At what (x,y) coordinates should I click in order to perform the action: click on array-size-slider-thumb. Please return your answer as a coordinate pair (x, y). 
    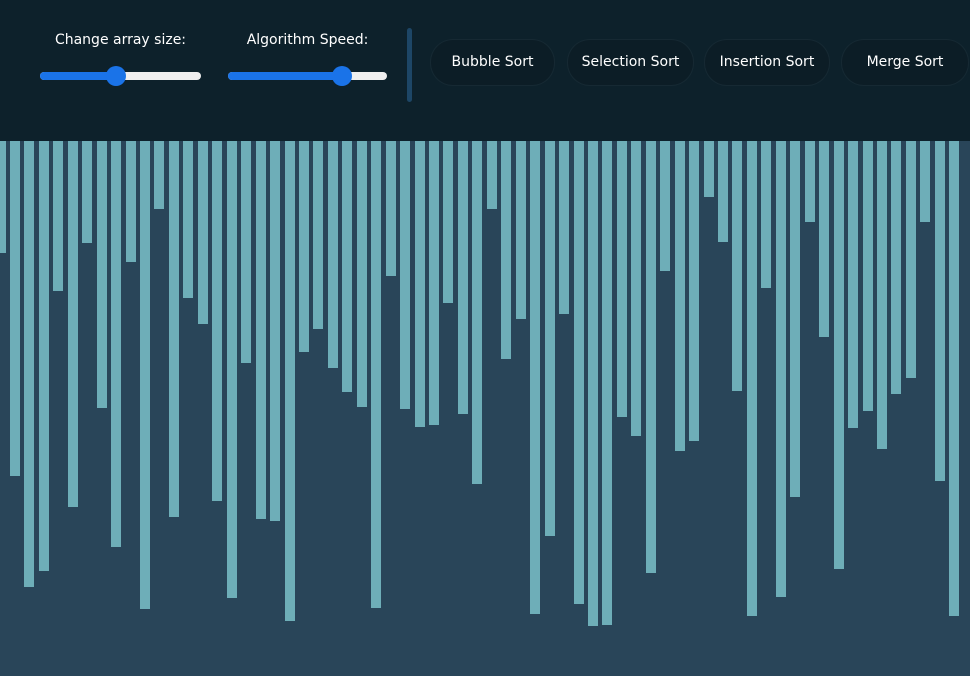
    Looking at the image, I should click on (116, 76).